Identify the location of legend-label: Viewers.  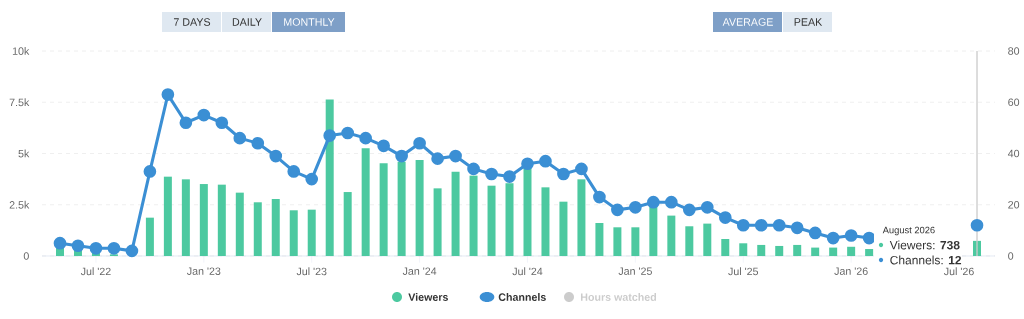
(428, 297).